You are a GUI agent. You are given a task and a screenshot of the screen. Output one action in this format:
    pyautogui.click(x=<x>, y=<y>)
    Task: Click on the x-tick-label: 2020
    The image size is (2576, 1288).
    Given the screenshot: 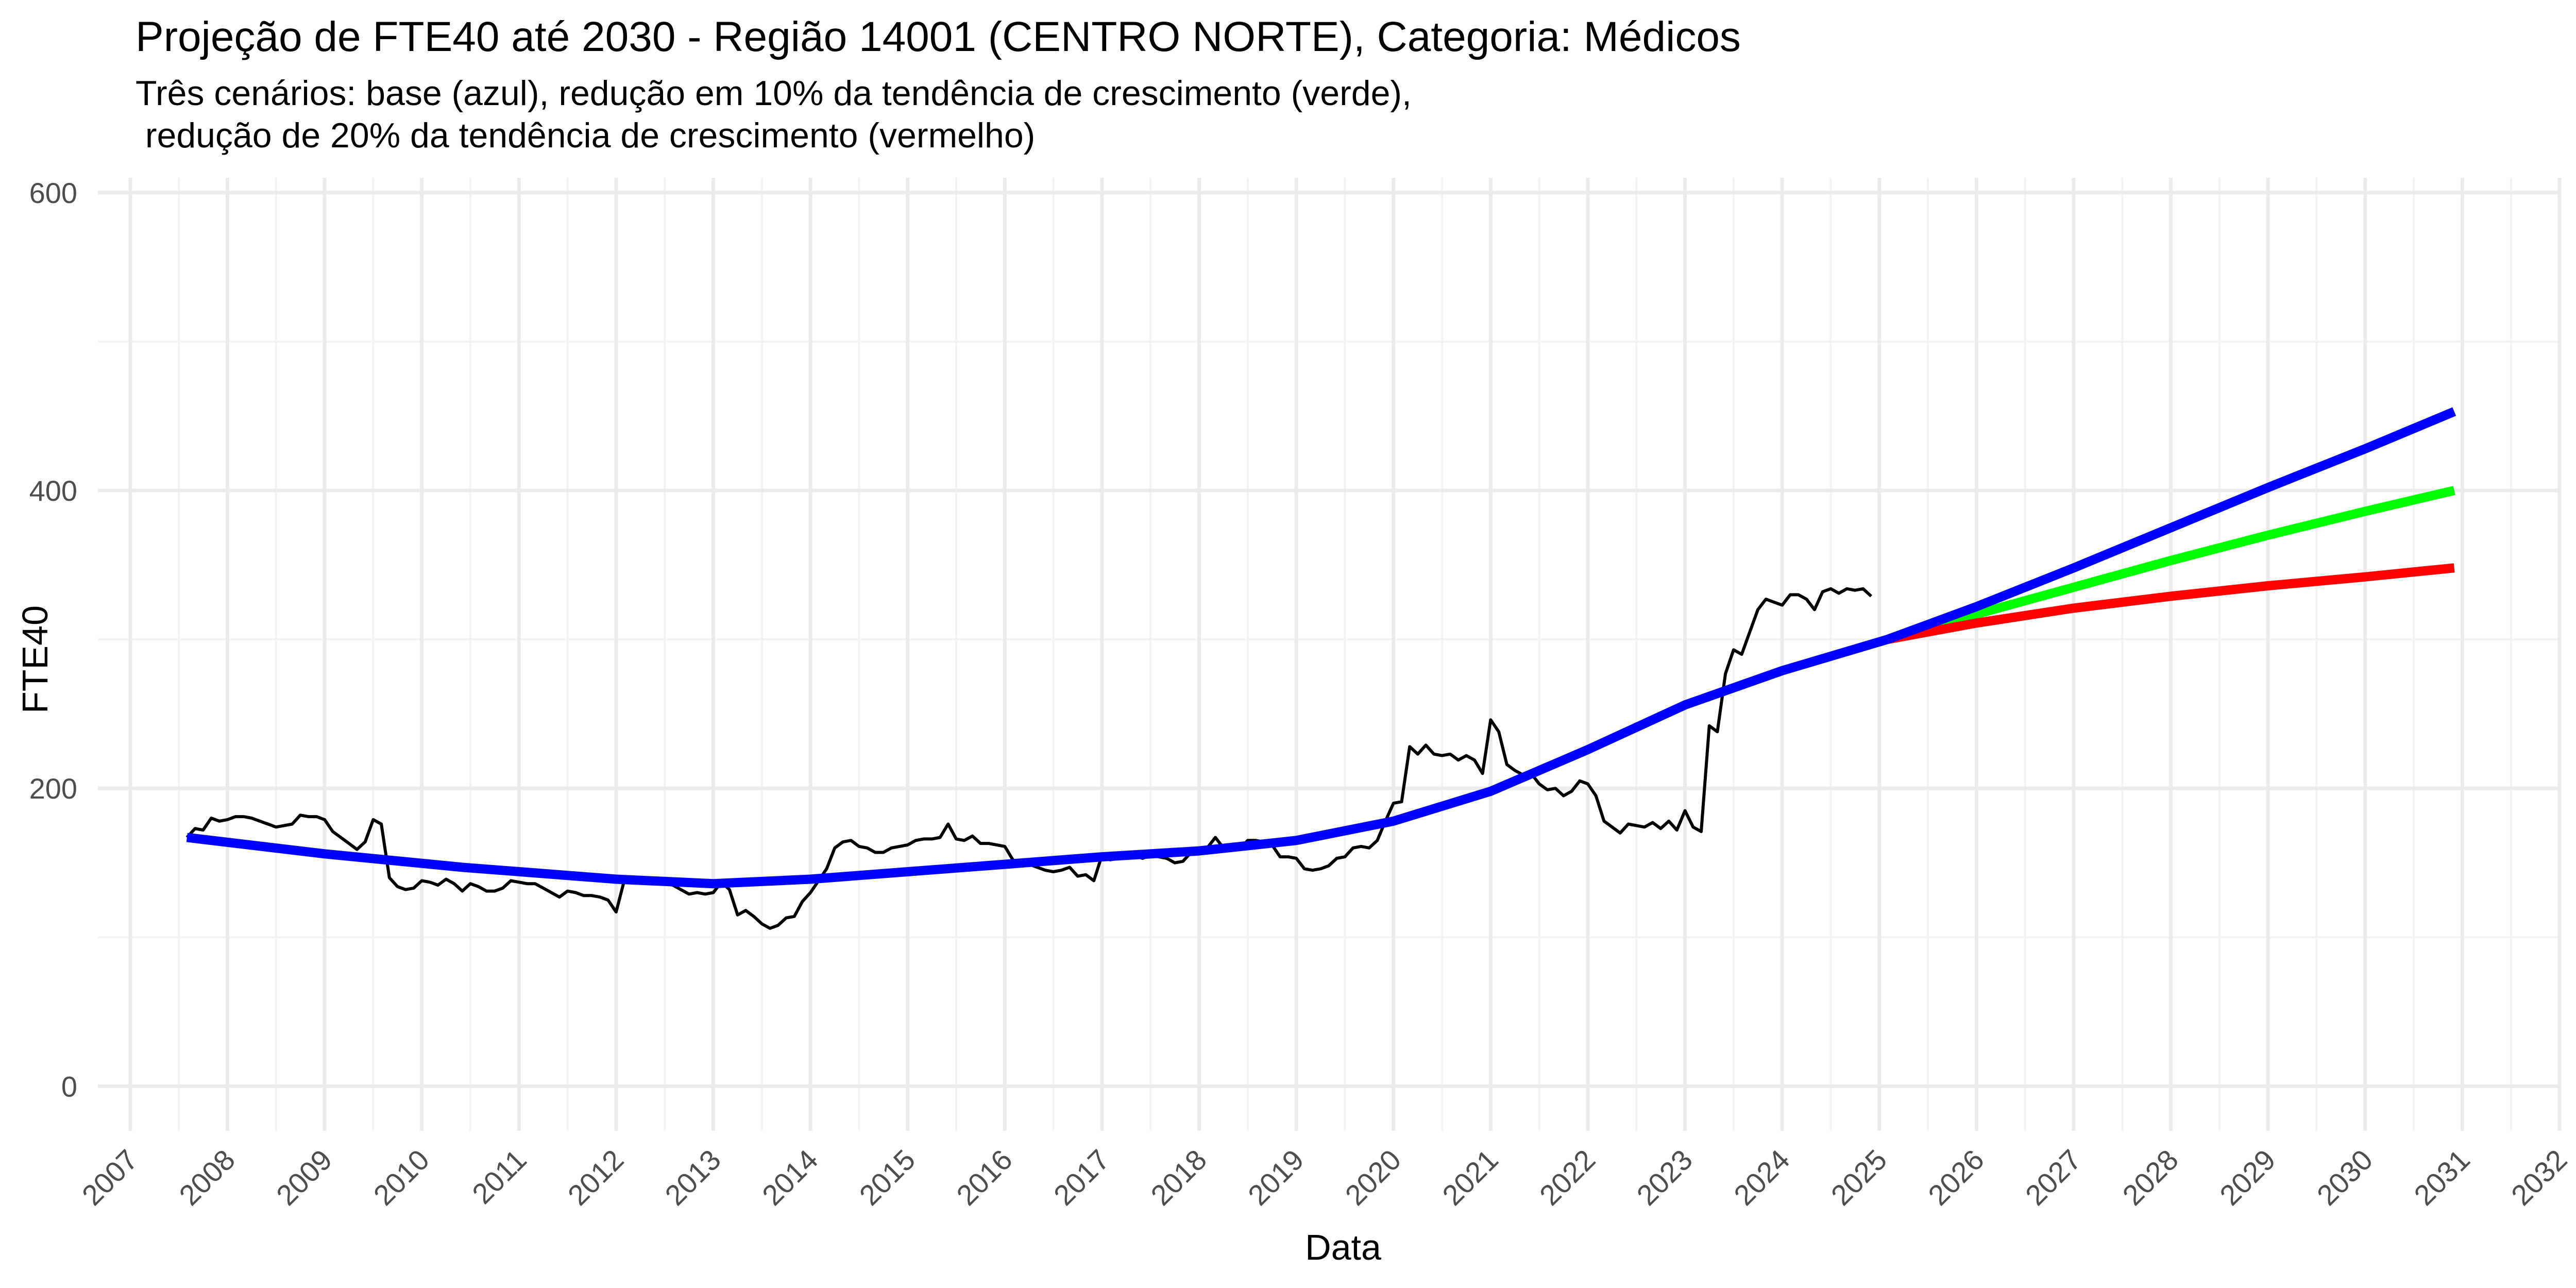 What is the action you would take?
    pyautogui.click(x=1373, y=1177)
    